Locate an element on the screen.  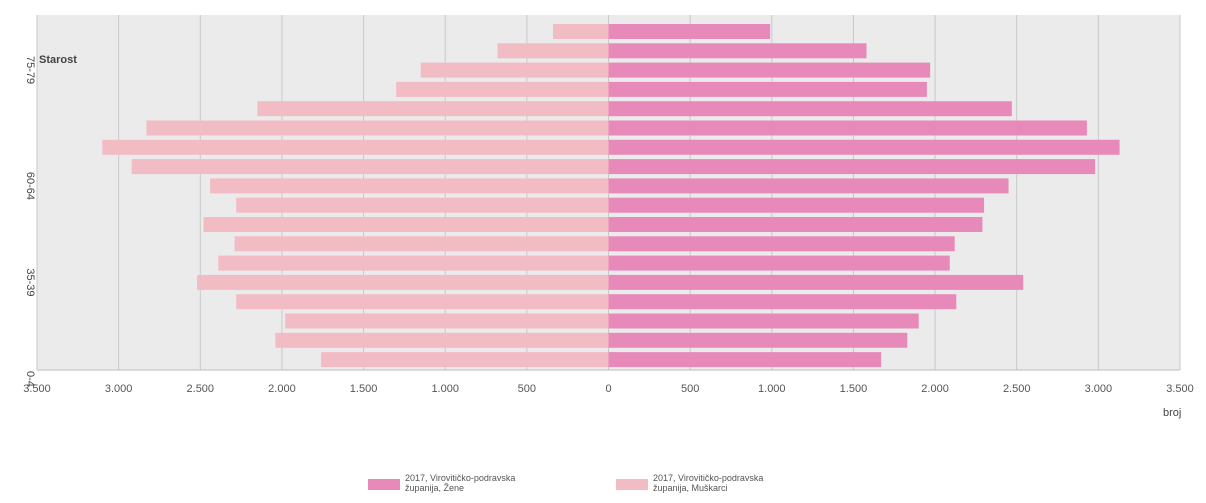
x-tick-label: 0 is located at coordinates (608, 389).